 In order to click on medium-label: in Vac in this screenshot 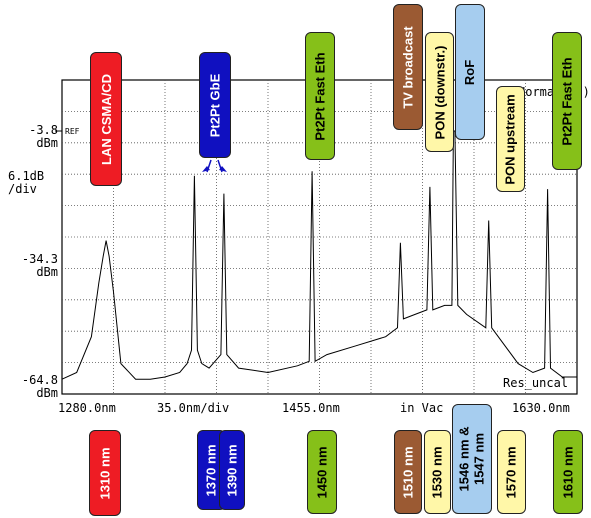, I will do `click(422, 408)`.